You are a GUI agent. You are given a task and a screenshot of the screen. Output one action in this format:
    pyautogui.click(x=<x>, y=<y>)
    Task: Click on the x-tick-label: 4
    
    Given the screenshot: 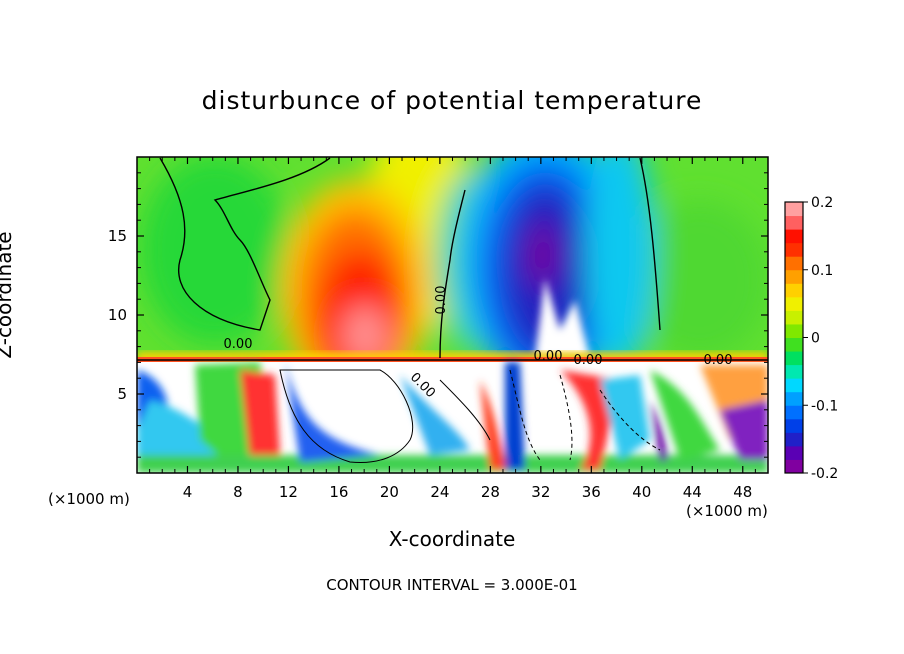 What is the action you would take?
    pyautogui.click(x=188, y=492)
    